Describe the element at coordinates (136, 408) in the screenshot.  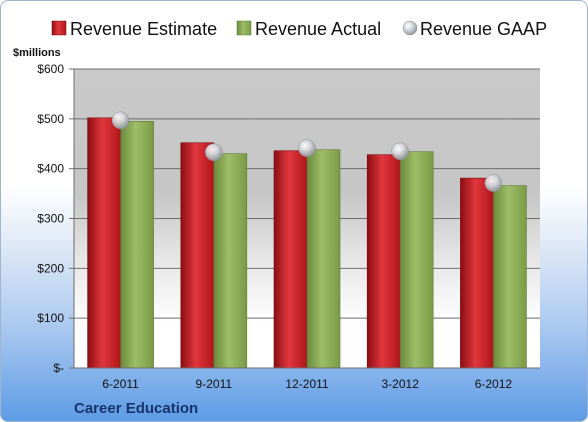
I see `company-name: Career Education` at that location.